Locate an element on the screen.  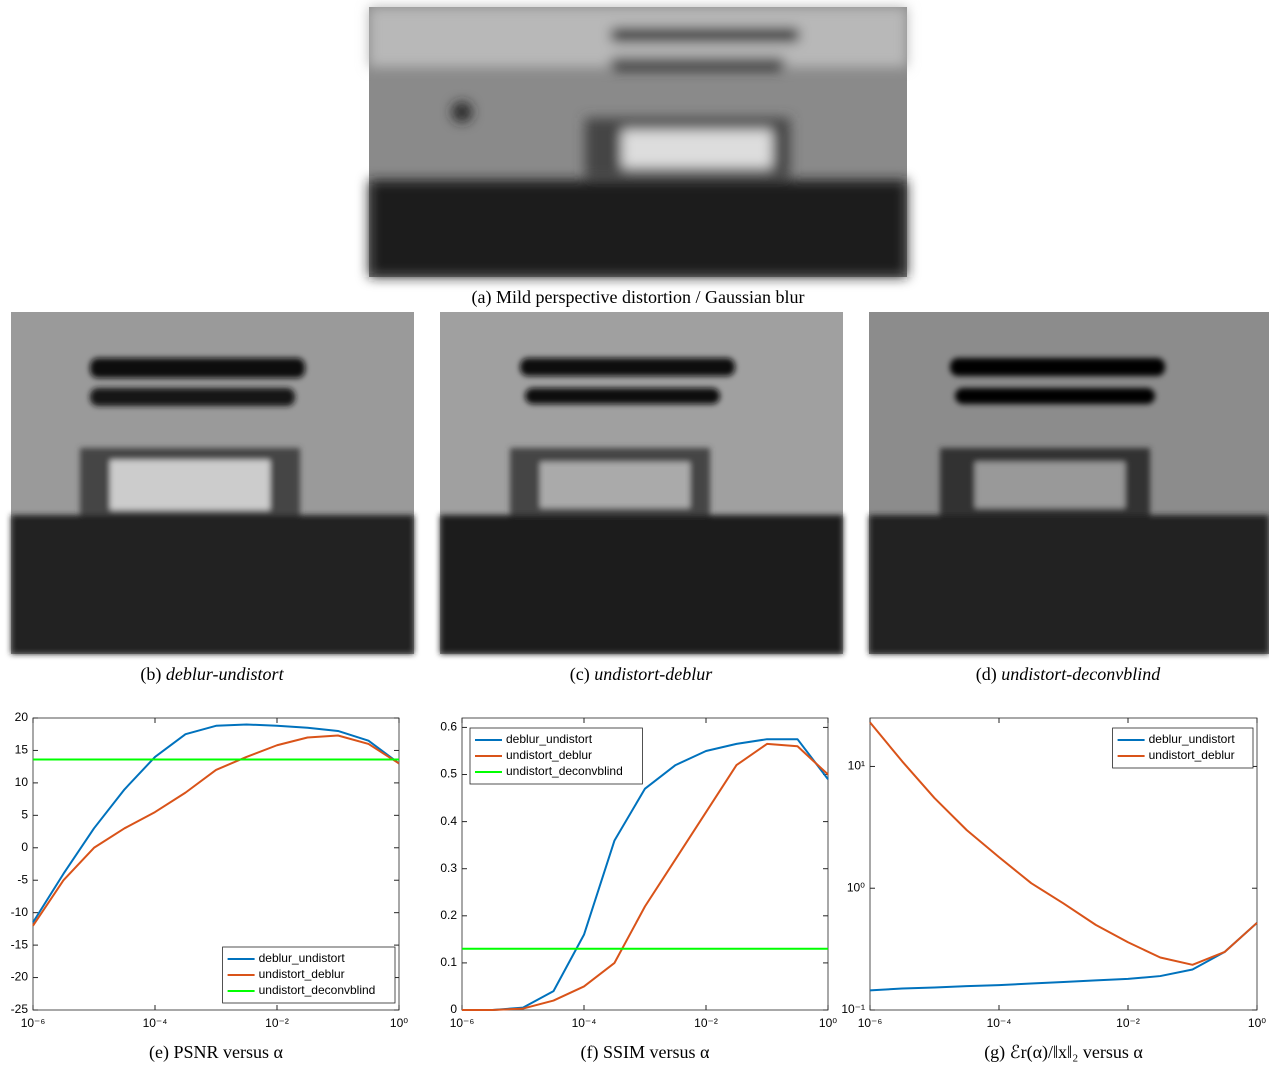
y-tick-label: -5 is located at coordinates (22, 879).